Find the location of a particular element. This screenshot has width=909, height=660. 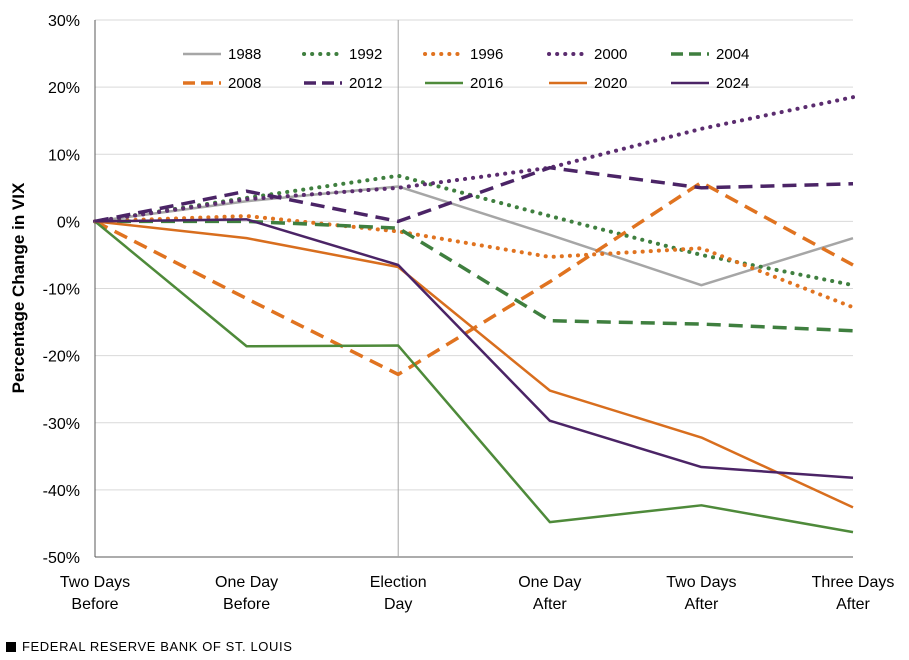

x-tick-label: One Day After is located at coordinates (549, 593).